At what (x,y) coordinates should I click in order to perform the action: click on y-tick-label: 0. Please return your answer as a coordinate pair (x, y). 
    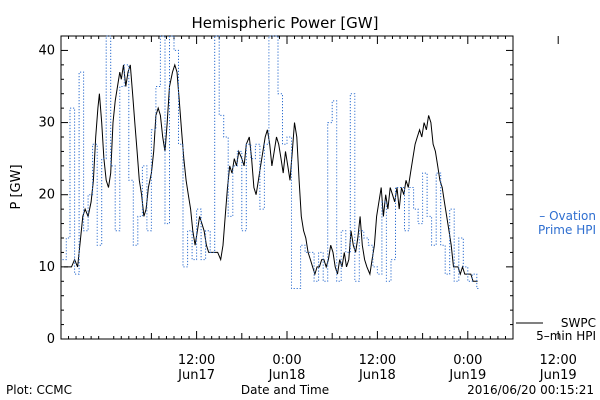
    Looking at the image, I should click on (51, 339).